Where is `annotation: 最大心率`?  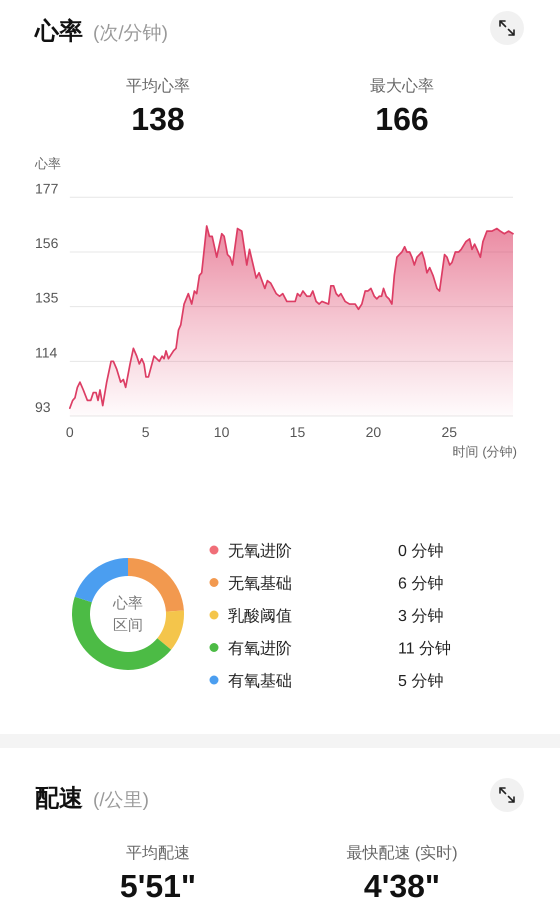 annotation: 最大心率 is located at coordinates (402, 86).